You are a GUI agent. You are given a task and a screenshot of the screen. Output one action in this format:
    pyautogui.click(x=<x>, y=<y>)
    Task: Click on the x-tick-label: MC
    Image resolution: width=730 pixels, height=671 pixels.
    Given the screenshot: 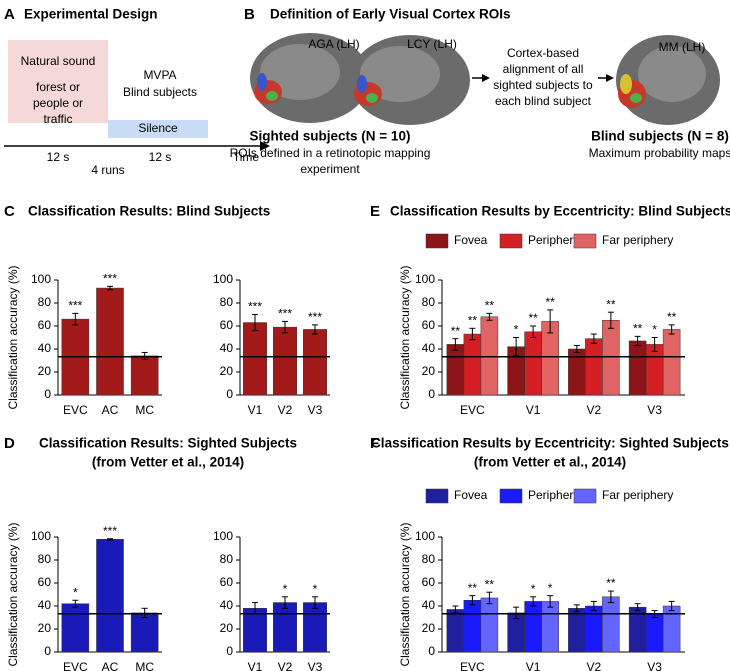 What is the action you would take?
    pyautogui.click(x=144, y=410)
    